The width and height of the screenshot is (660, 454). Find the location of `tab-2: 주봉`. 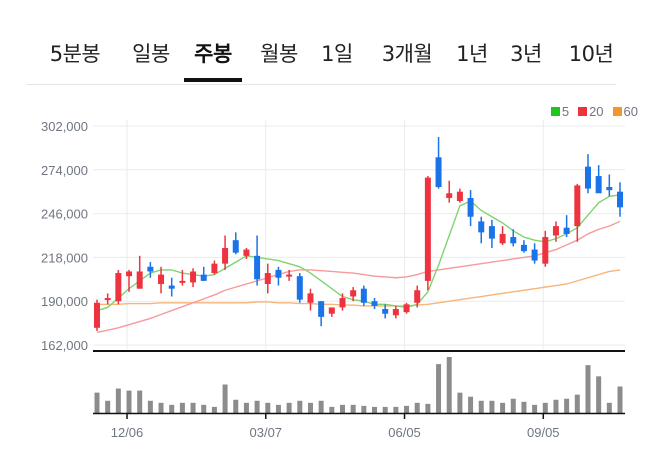

tab-2: 주봉 is located at coordinates (213, 55).